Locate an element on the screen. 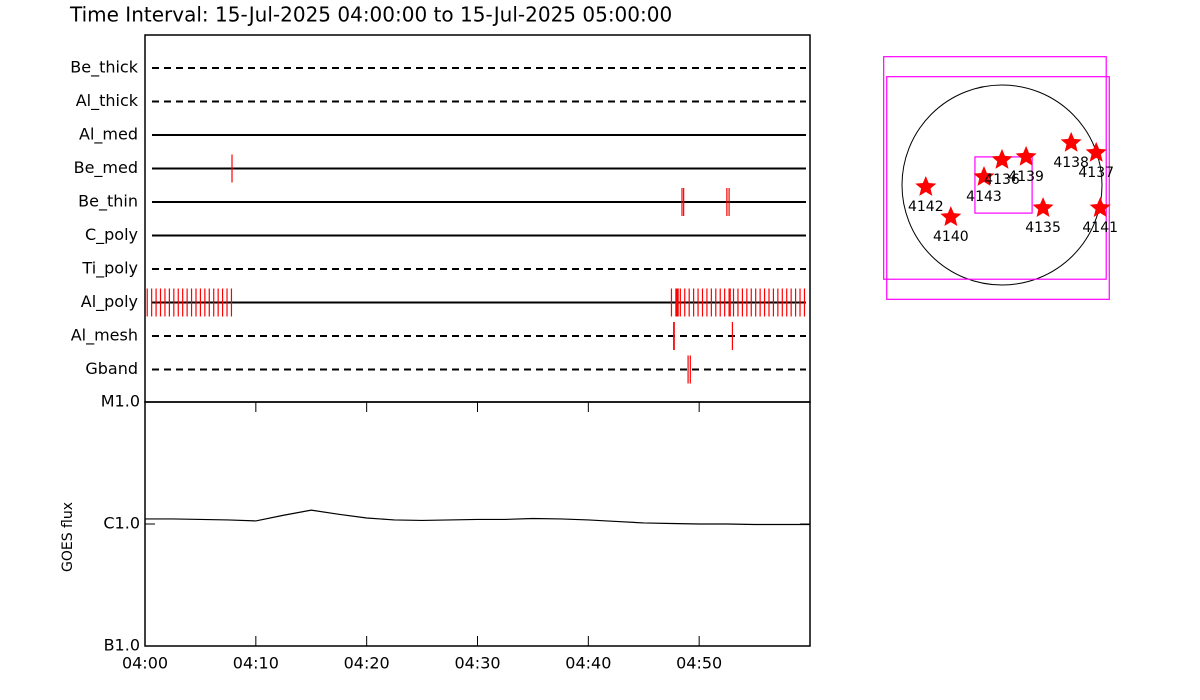 The image size is (1200, 700). filter-label: Al_mesh is located at coordinates (104, 336).